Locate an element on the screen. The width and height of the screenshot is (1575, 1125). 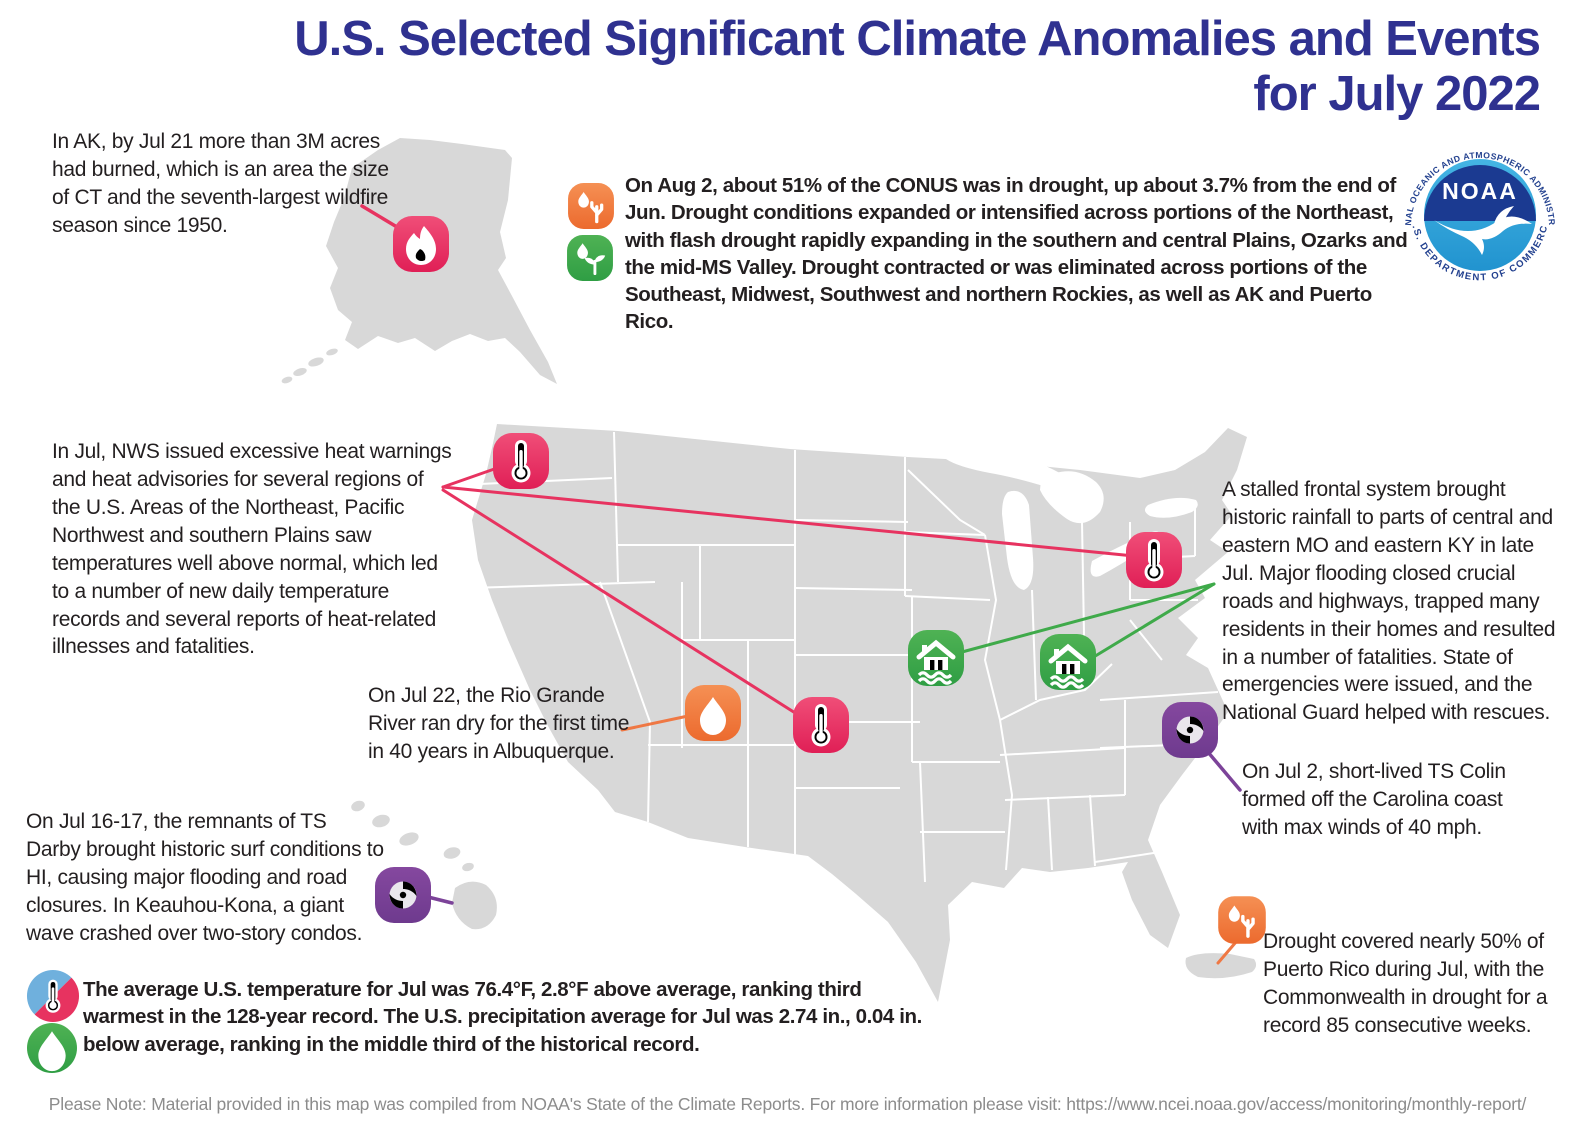
line-heat-sp is located at coordinates (621, 603).